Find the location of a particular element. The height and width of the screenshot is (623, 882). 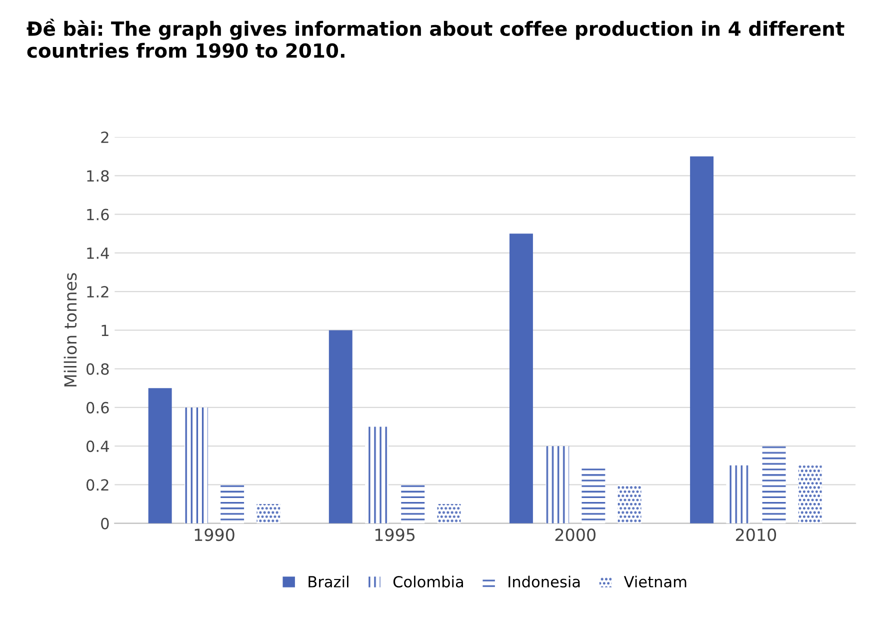

y-tick-label: 0 is located at coordinates (105, 524).